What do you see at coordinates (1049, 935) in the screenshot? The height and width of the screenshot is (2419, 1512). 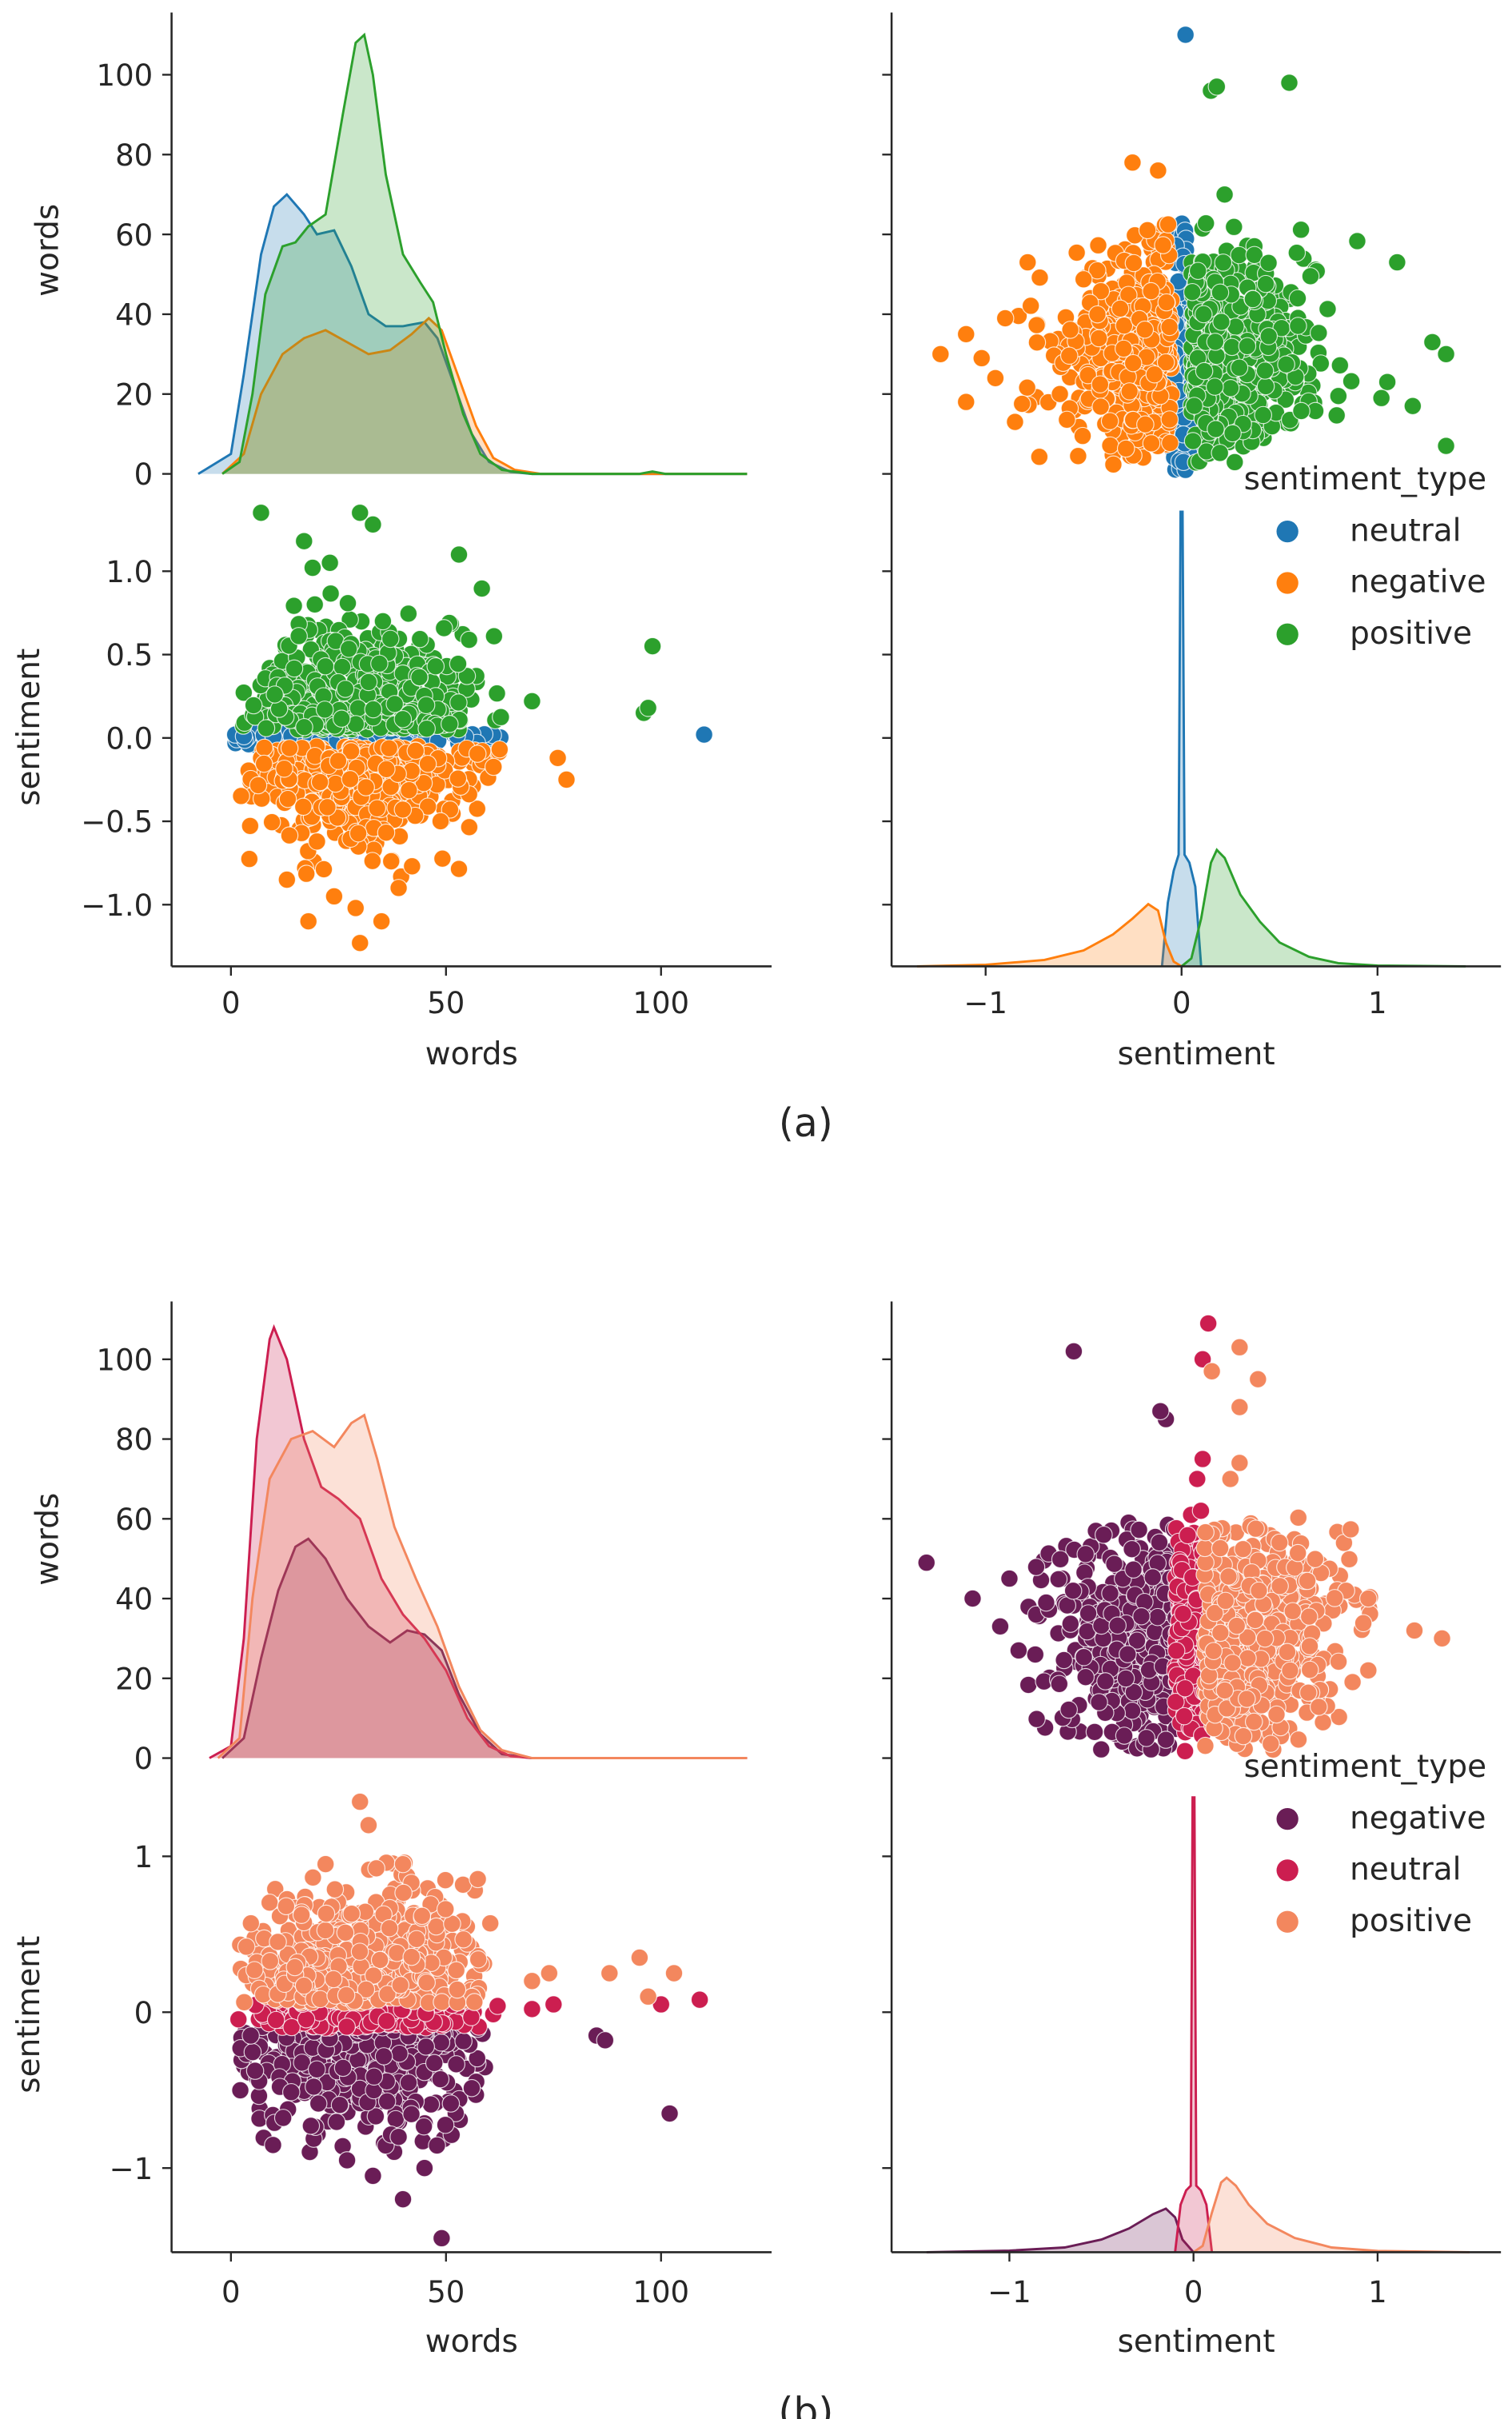 I see `kde-line-negative` at bounding box center [1049, 935].